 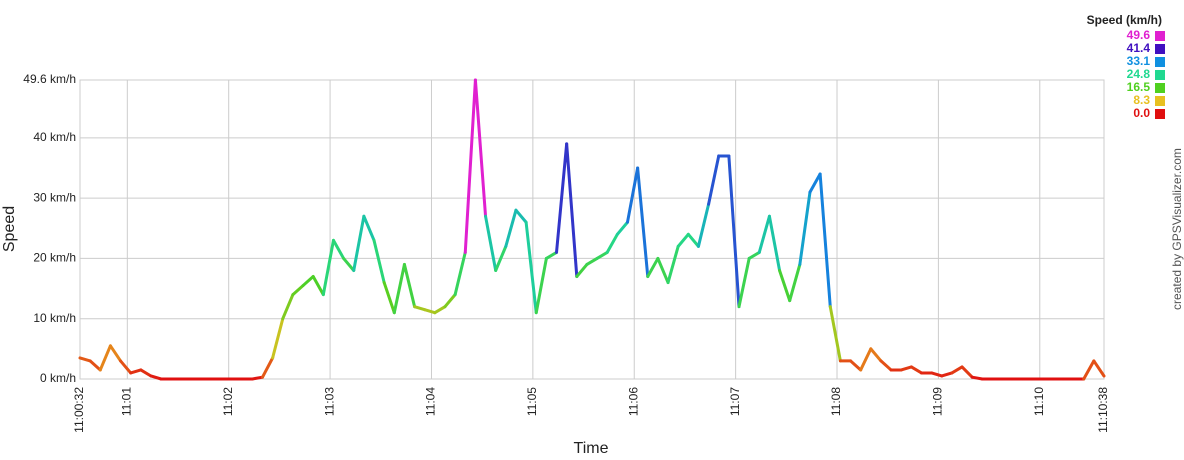 What do you see at coordinates (1139, 61) in the screenshot?
I see `legend-label: 33.1` at bounding box center [1139, 61].